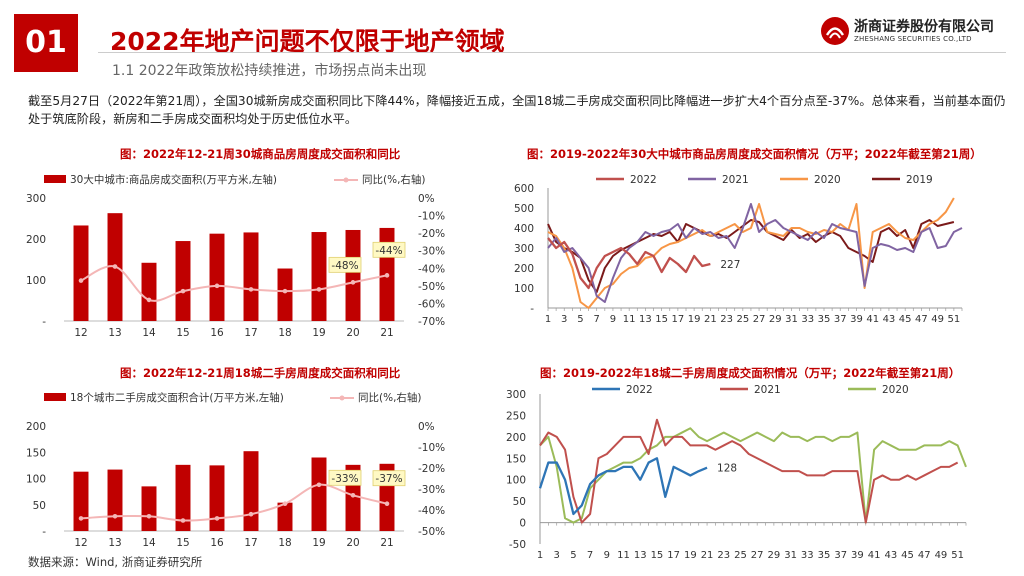 The width and height of the screenshot is (1024, 576). What do you see at coordinates (217, 543) in the screenshot?
I see `x-axis-tick-label: 16` at bounding box center [217, 543].